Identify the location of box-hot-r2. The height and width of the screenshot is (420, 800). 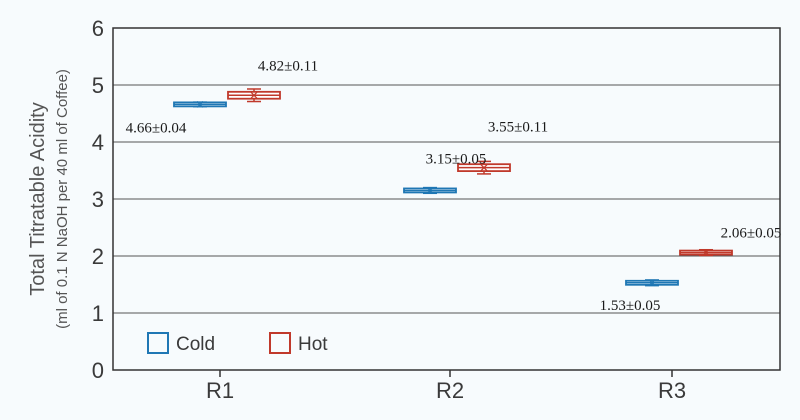
(484, 167).